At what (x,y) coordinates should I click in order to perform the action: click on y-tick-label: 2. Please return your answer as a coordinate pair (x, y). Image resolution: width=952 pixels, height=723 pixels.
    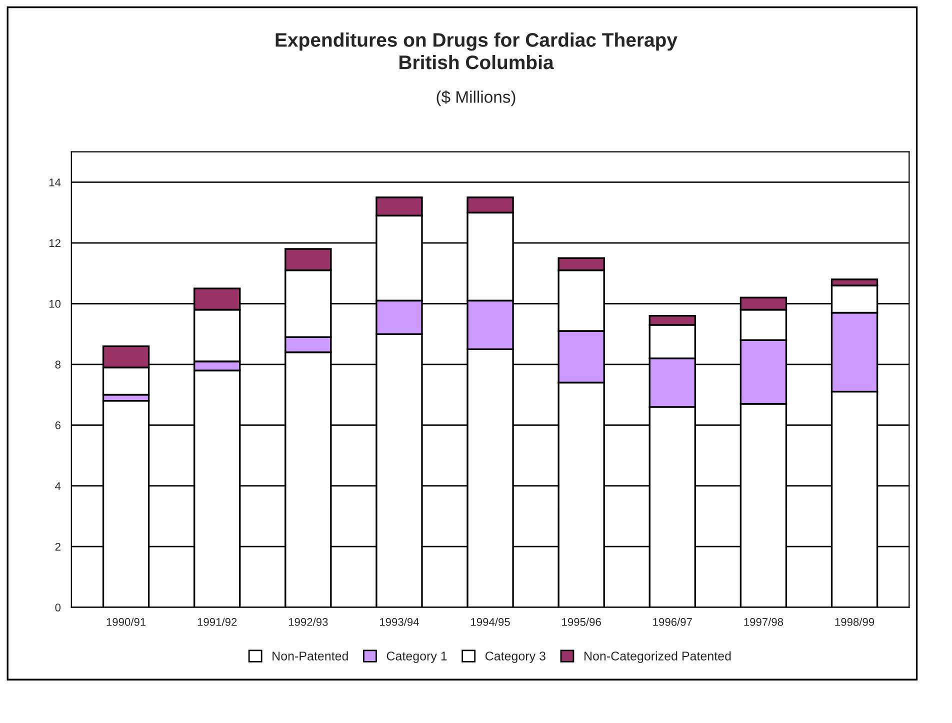
    Looking at the image, I should click on (57, 546).